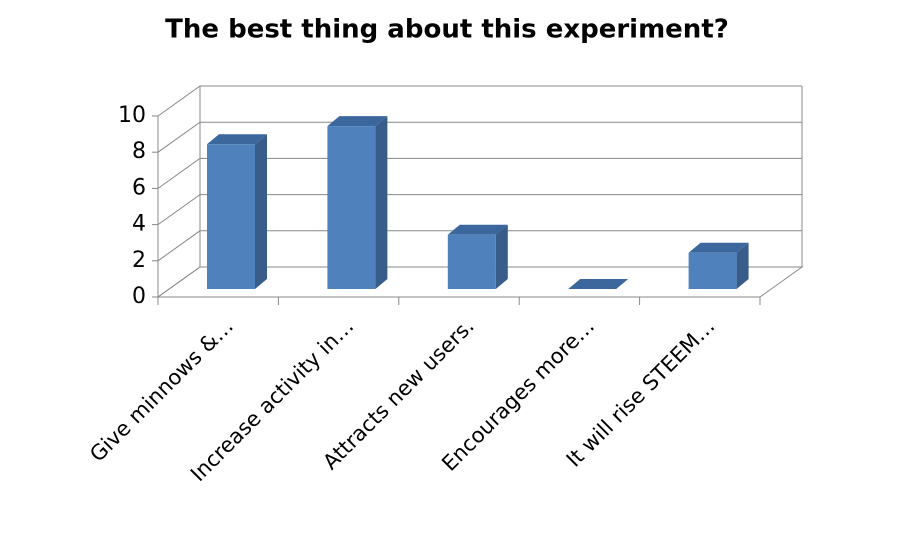 This screenshot has width=901, height=534. I want to click on y-tick-label: 6, so click(139, 187).